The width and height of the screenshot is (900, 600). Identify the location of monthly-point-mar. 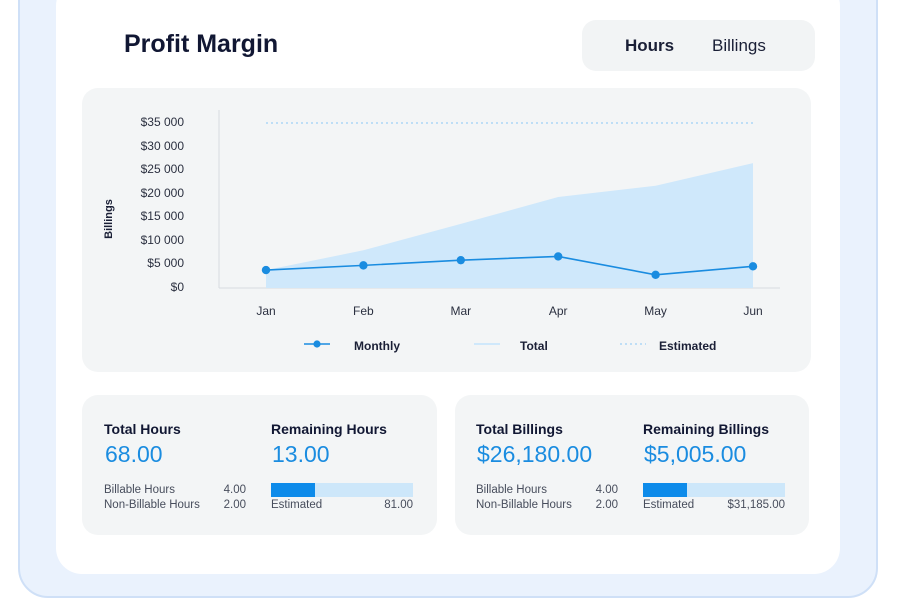
(460, 260).